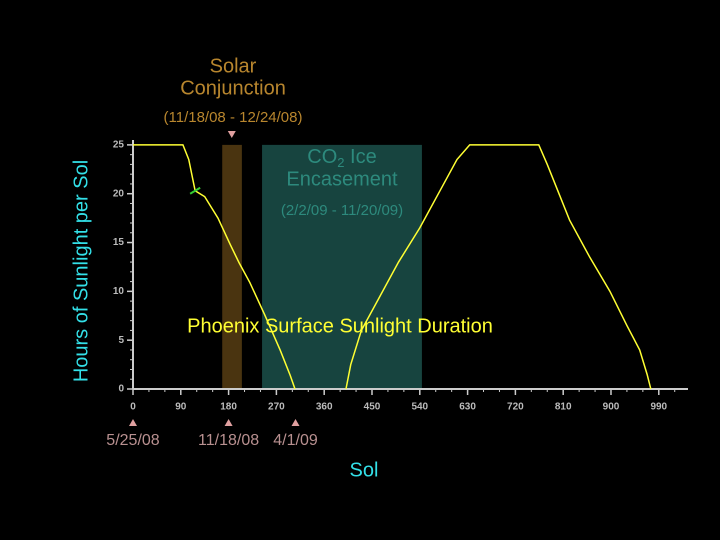 This screenshot has width=720, height=540. Describe the element at coordinates (233, 66) in the screenshot. I see `span-label: Solar` at that location.